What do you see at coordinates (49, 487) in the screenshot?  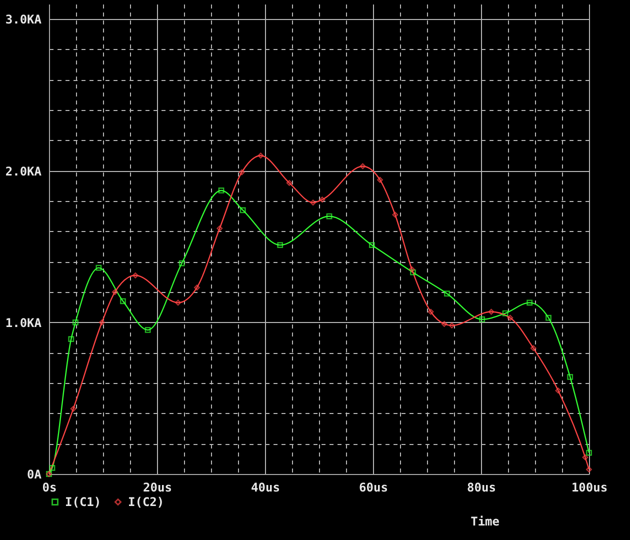 I see `x-tick-label: 0s` at bounding box center [49, 487].